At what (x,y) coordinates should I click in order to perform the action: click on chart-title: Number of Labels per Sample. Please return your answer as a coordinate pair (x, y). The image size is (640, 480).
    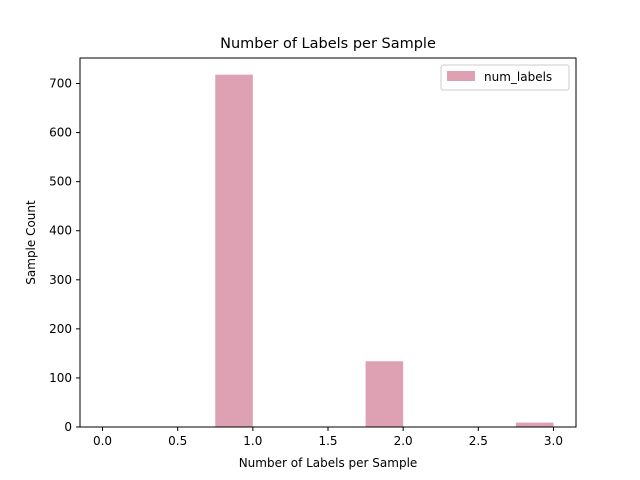
    Looking at the image, I should click on (328, 44).